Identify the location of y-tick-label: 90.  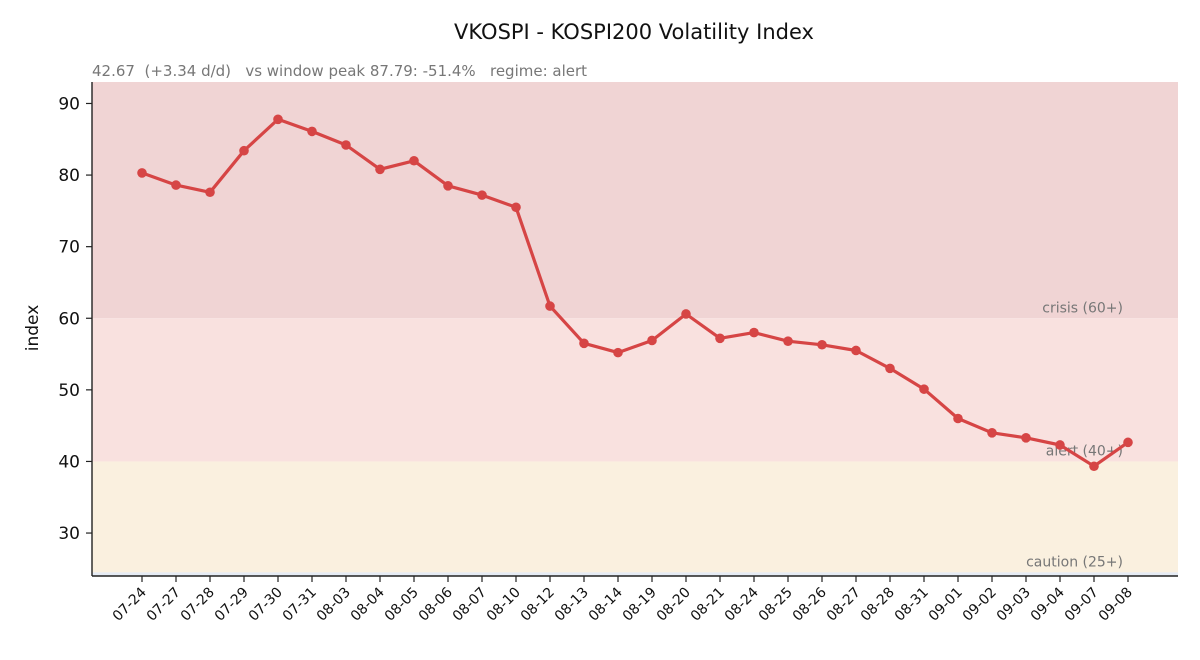
(69, 104).